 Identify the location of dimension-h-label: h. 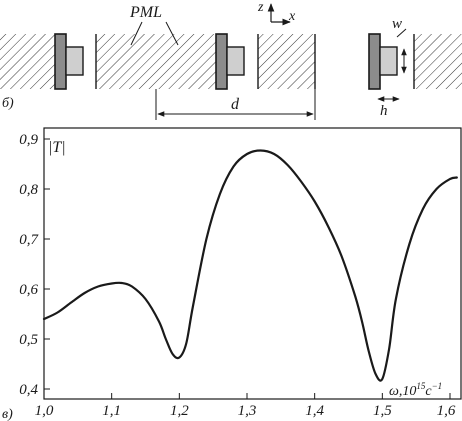
(384, 111).